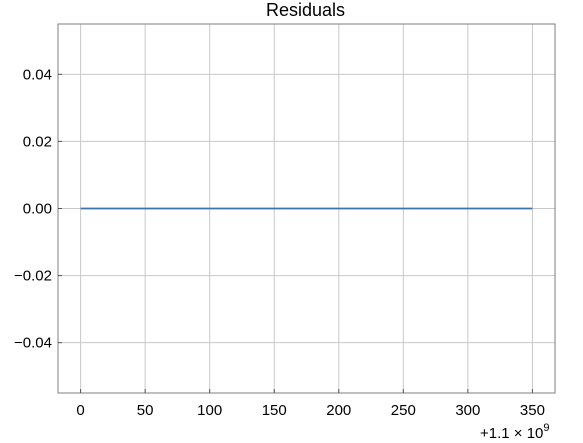 Image resolution: width=583 pixels, height=443 pixels. What do you see at coordinates (33, 276) in the screenshot?
I see `y-tick-label: −0.02` at bounding box center [33, 276].